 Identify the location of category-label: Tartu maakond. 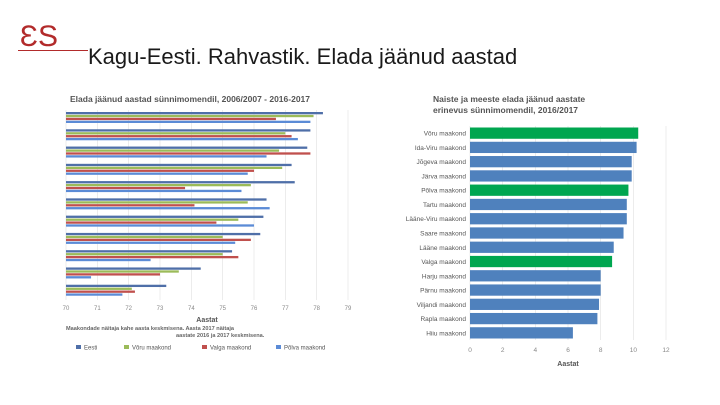
(444, 205).